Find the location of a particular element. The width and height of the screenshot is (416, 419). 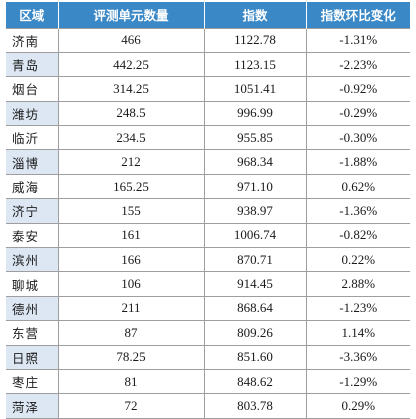

index-cell: 914.45 is located at coordinates (255, 284).